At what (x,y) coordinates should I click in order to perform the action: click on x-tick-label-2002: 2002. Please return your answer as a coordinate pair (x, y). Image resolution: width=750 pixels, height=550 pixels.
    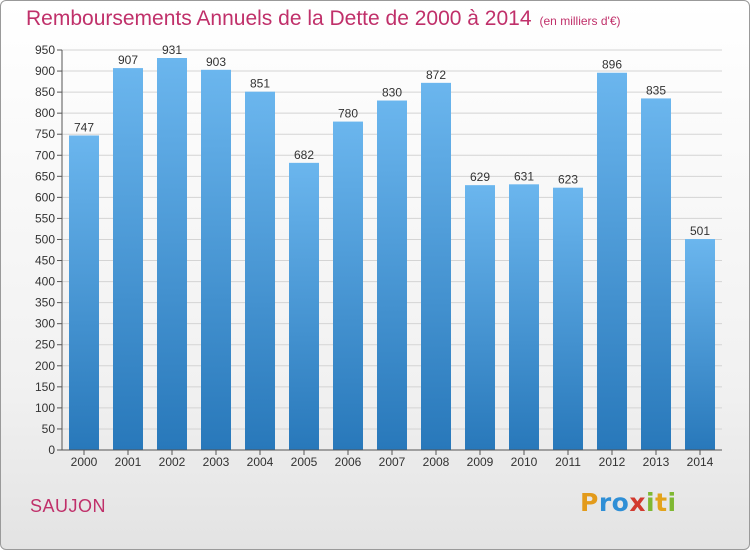
    Looking at the image, I should click on (172, 462).